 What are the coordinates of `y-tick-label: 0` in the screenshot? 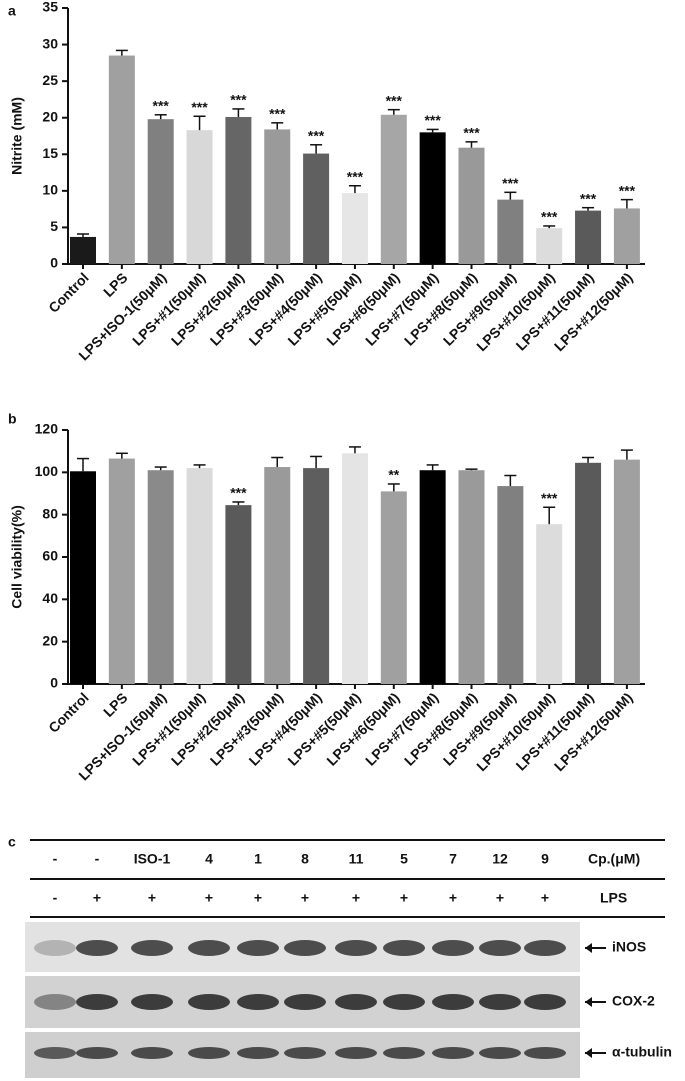 It's located at (54, 683).